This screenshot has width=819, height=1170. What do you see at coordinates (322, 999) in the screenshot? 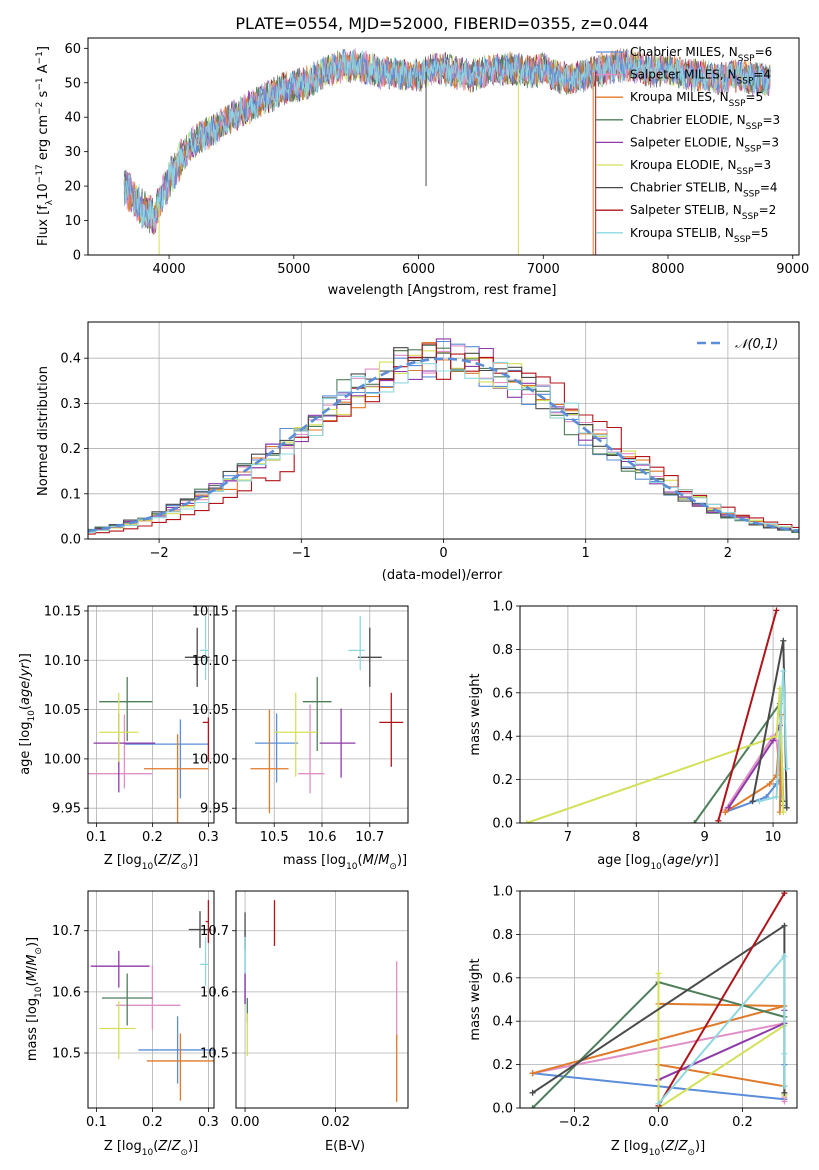
I see `axes-frame` at bounding box center [322, 999].